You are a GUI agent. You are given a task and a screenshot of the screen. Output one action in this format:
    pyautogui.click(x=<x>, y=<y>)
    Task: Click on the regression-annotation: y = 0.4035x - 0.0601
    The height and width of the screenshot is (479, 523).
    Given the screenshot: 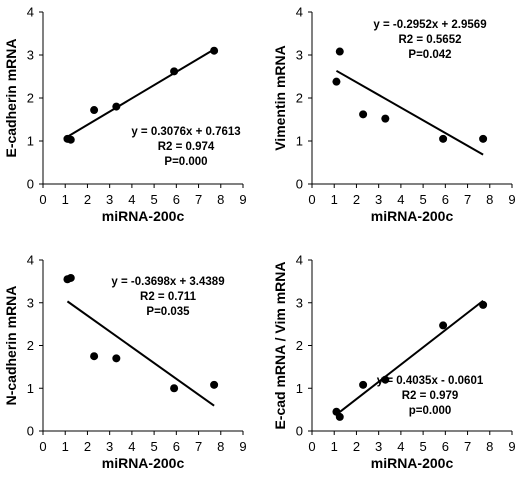 What is the action you would take?
    pyautogui.click(x=430, y=381)
    